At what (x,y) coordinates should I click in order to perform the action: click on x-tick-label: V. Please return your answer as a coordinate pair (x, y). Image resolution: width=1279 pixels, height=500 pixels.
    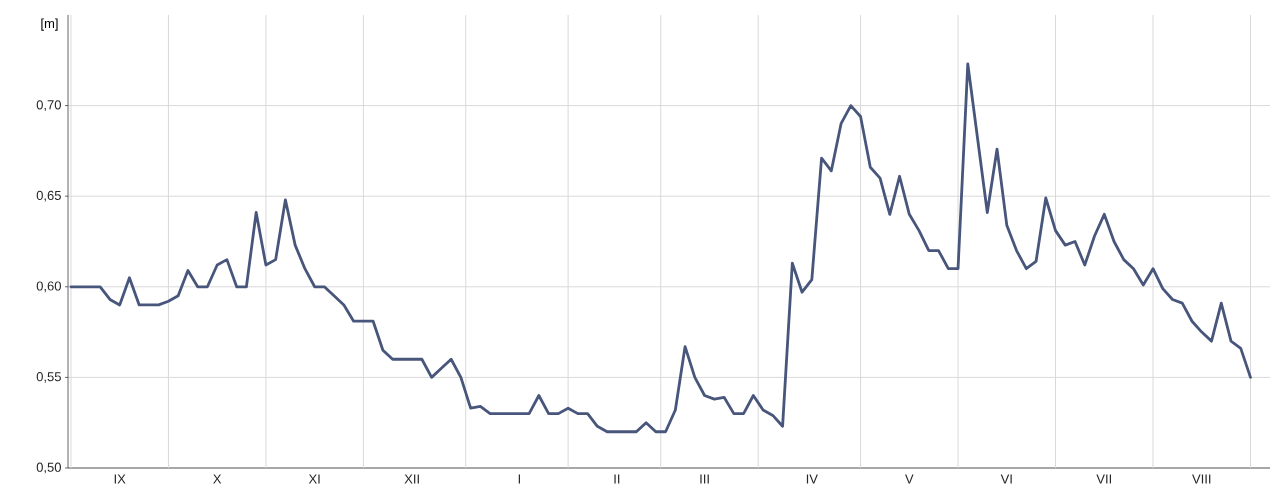
    Looking at the image, I should click on (909, 479).